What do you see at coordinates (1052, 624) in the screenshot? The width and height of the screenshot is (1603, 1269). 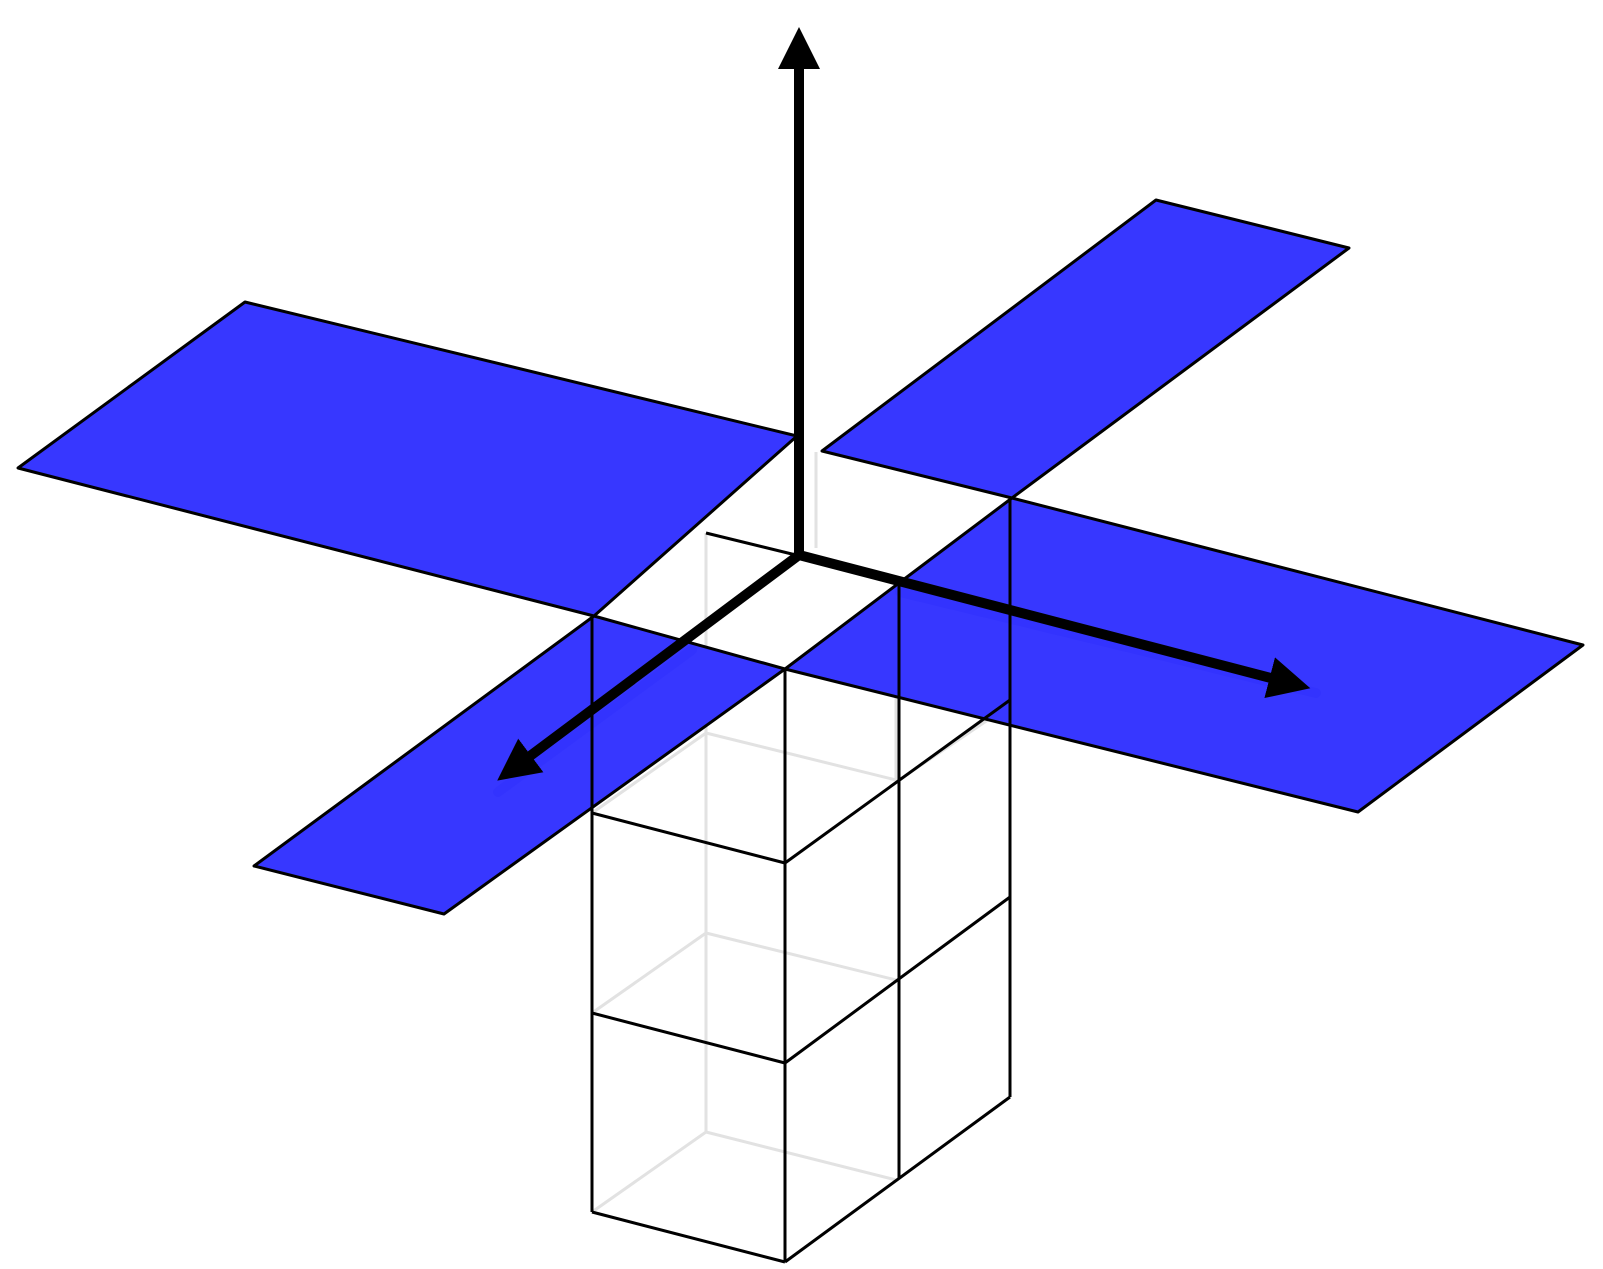 I see `y-axis` at bounding box center [1052, 624].